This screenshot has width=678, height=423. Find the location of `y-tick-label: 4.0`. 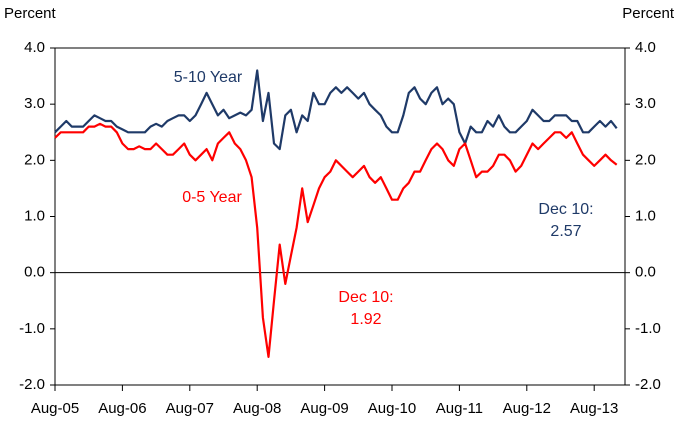

y-tick-label: 4.0 is located at coordinates (34, 47).